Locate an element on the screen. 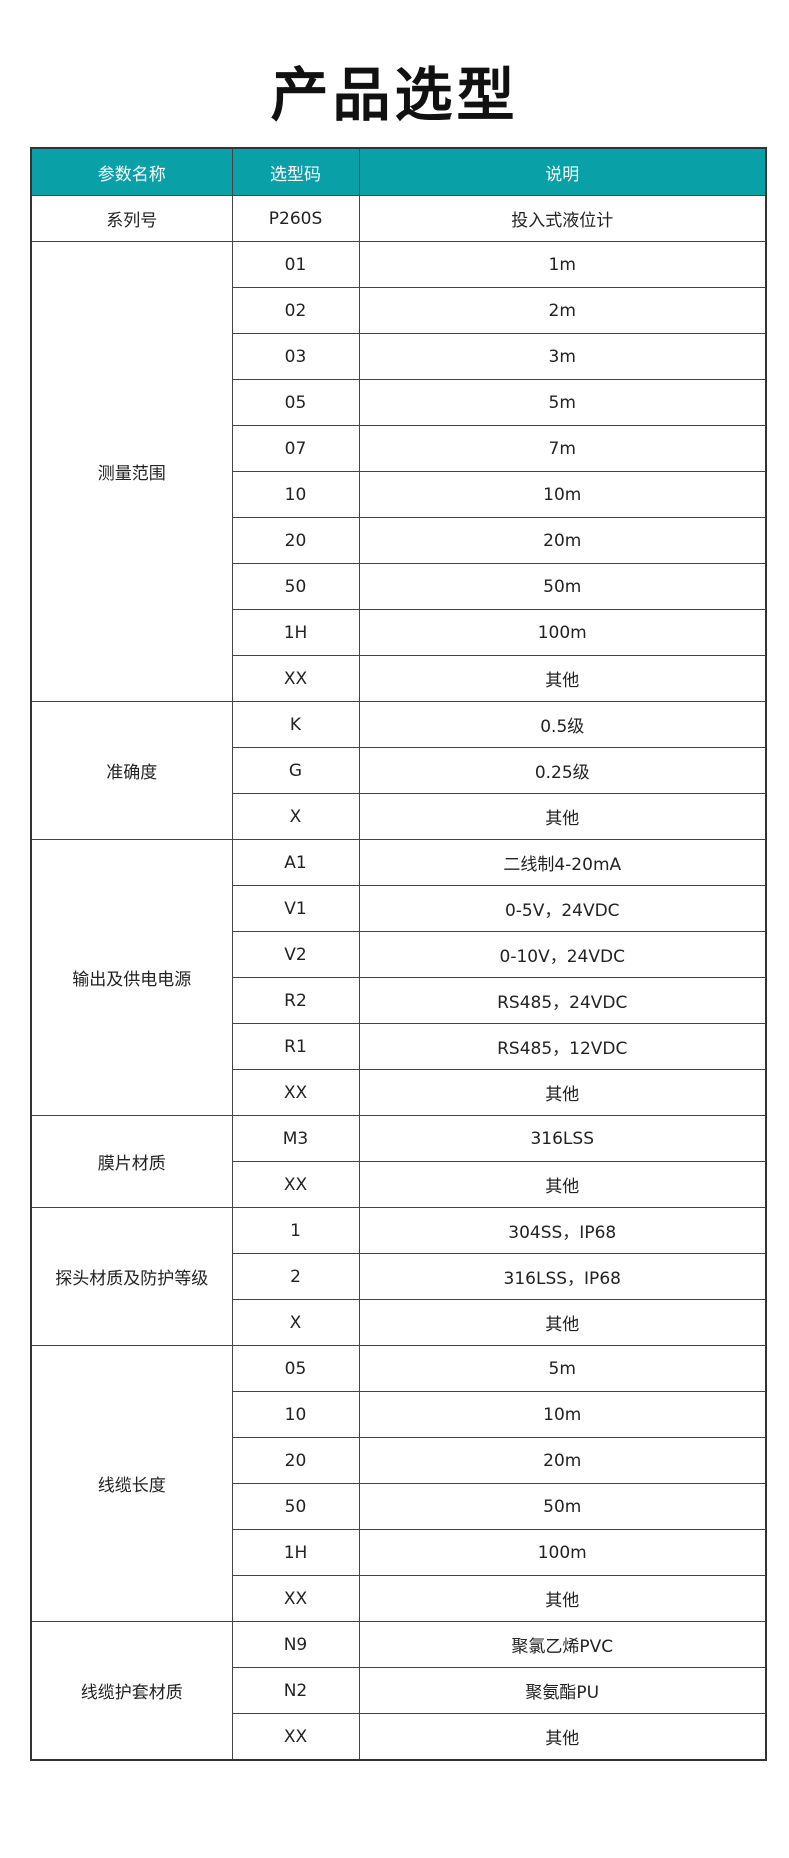 The image size is (789, 1858). param-name-cell: 测量范围 is located at coordinates (131, 471).